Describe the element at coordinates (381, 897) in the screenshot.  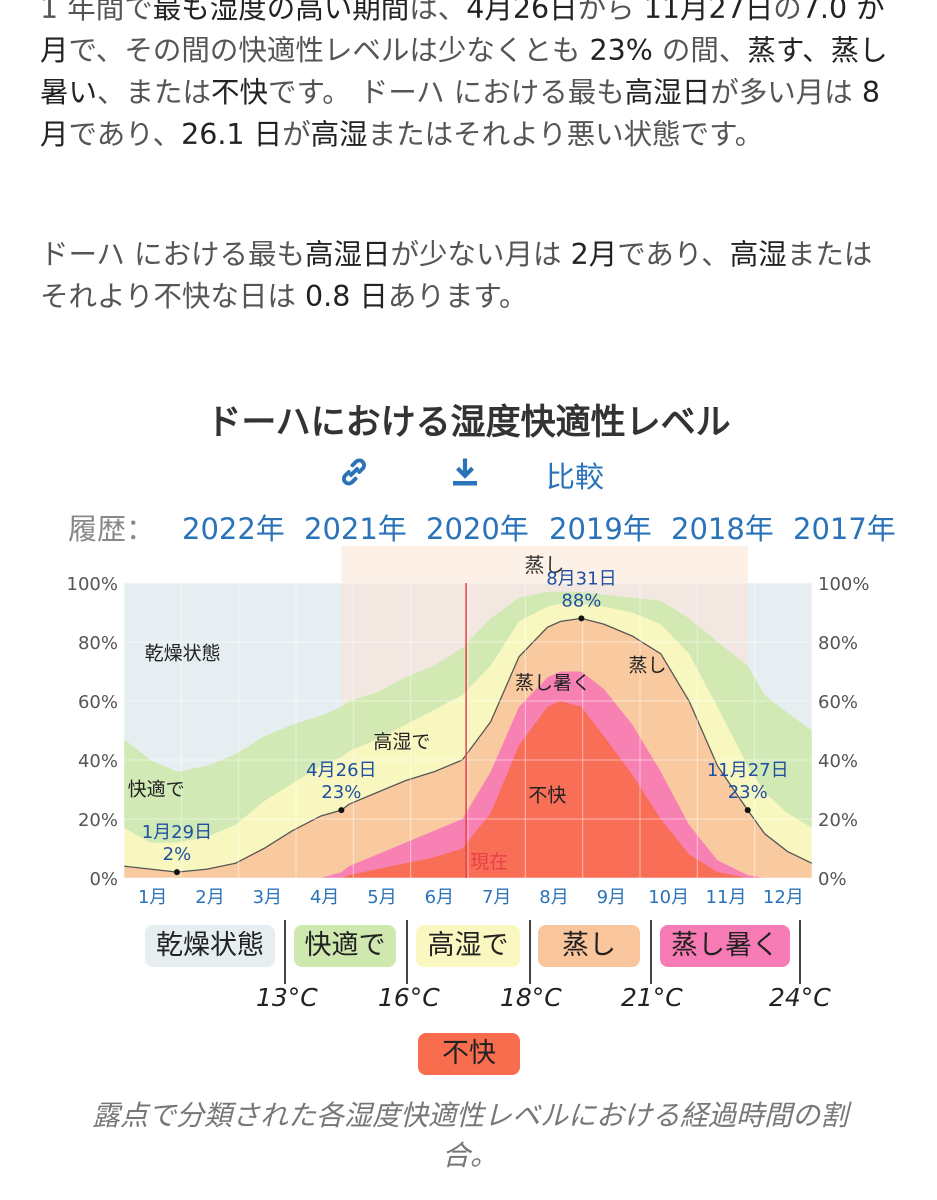
I see `x-tick-label: 5月` at that location.